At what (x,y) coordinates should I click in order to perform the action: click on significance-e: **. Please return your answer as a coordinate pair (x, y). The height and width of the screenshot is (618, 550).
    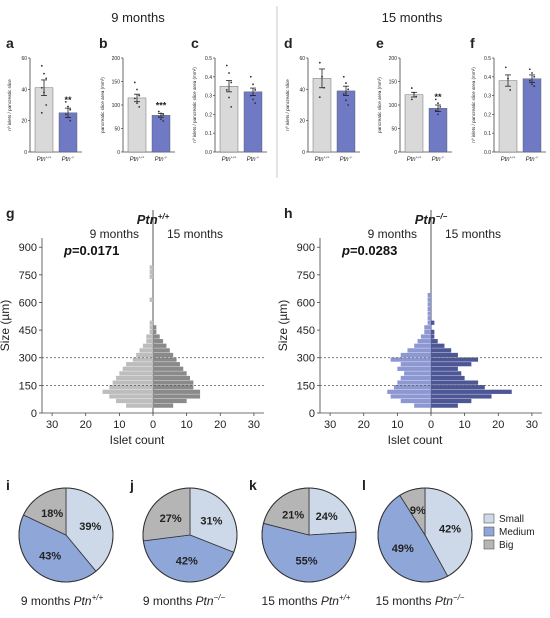
    Looking at the image, I should click on (438, 97).